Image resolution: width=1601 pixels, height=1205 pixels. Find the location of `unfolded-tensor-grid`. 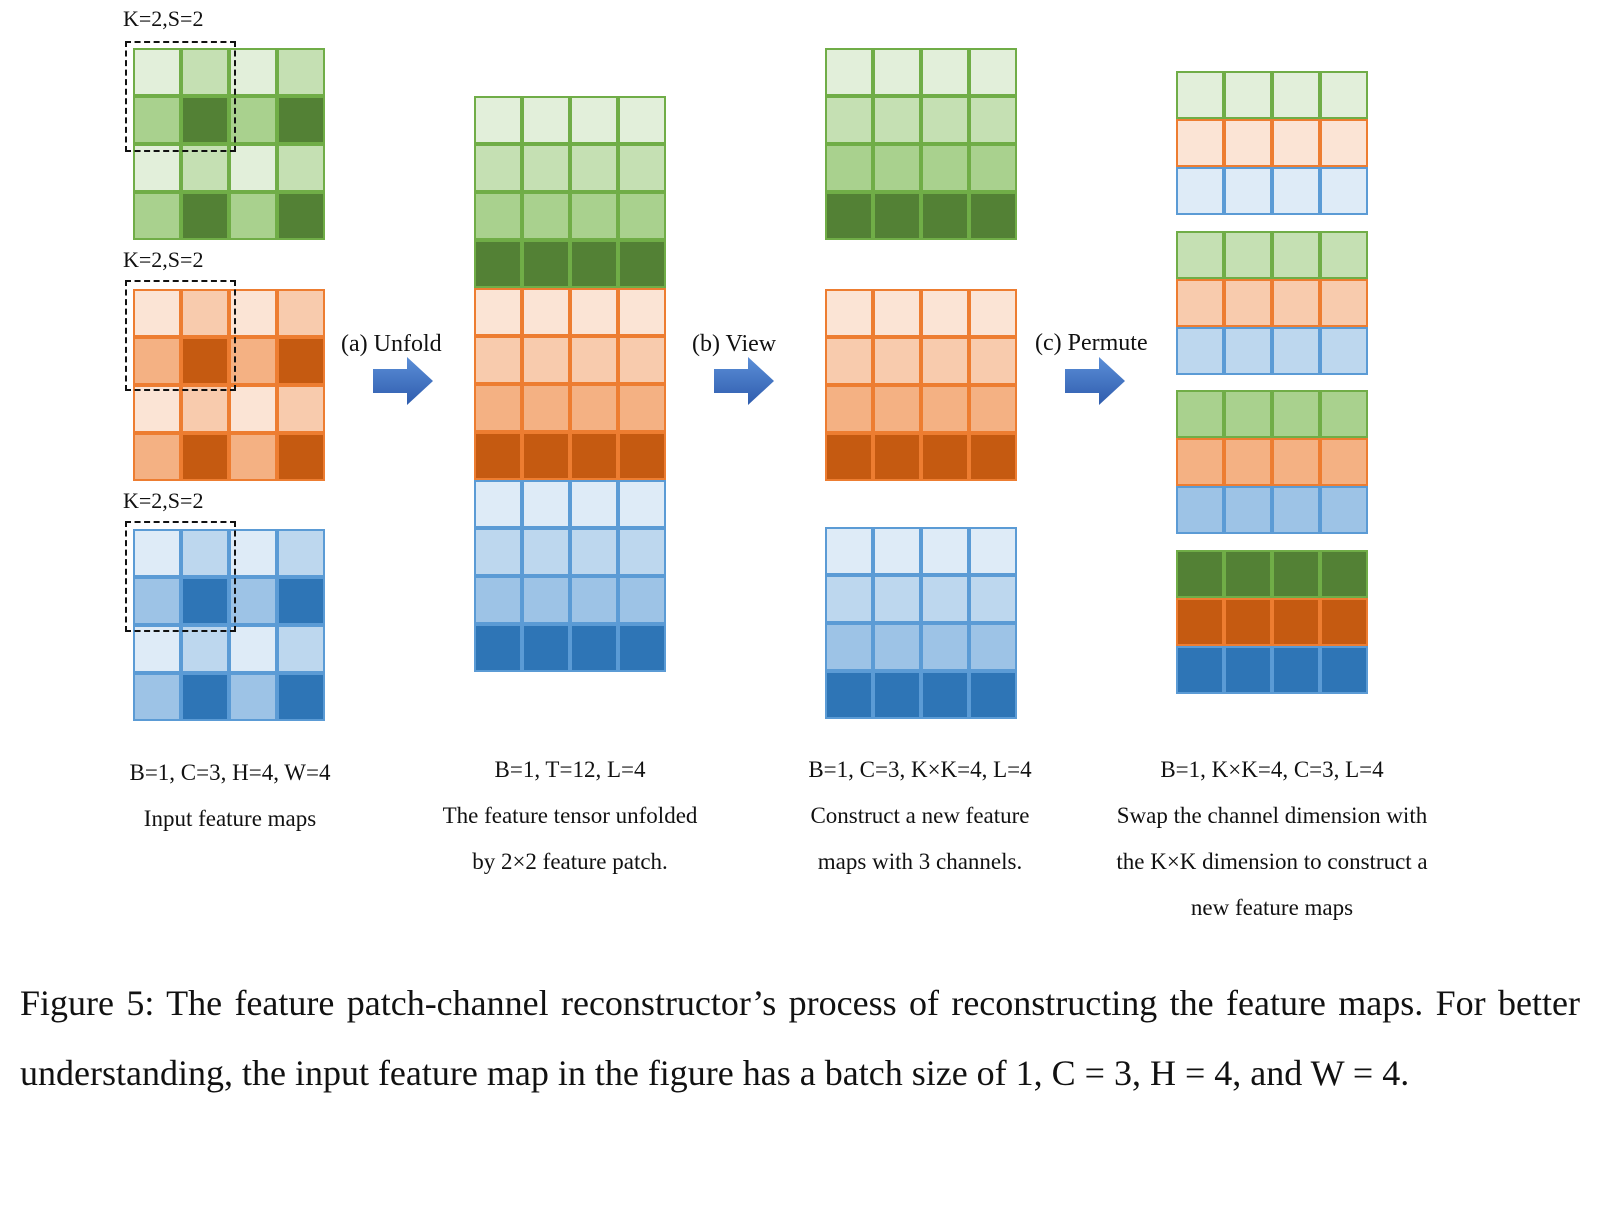

unfolded-tensor-grid is located at coordinates (570, 384).